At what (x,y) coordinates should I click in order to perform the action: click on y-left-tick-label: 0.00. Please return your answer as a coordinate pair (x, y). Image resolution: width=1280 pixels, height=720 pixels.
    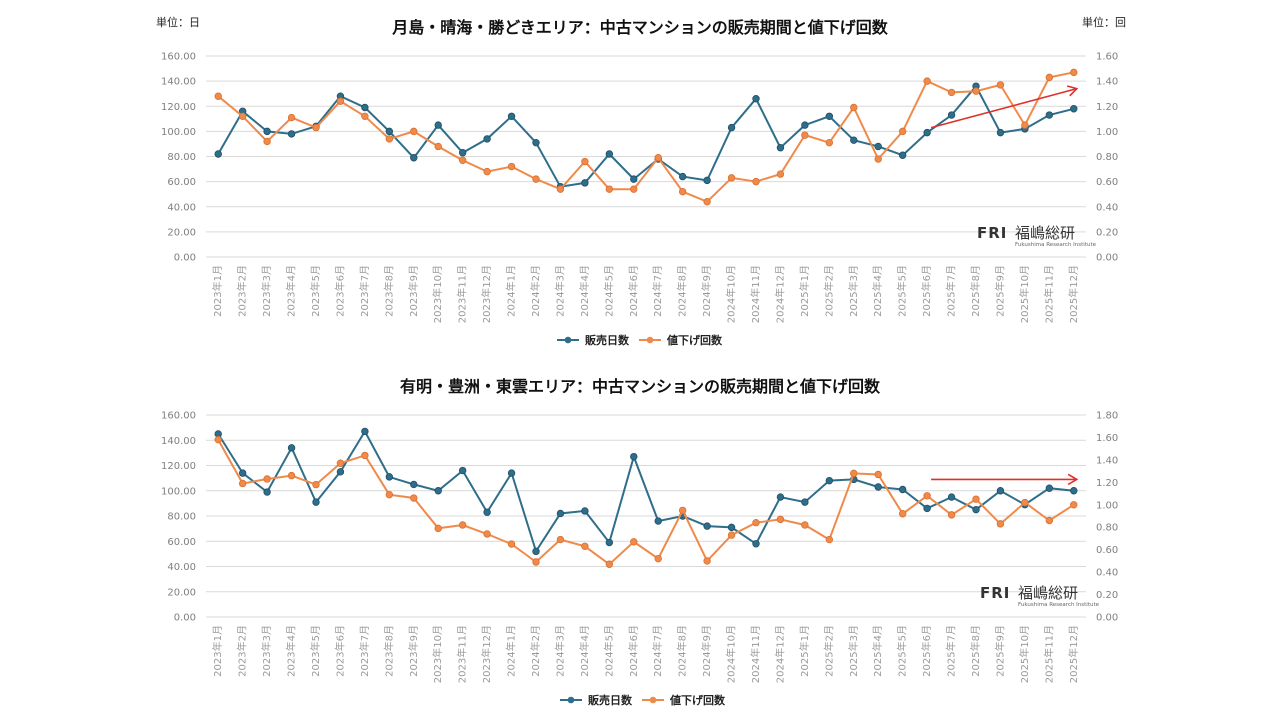
    Looking at the image, I should click on (185, 258).